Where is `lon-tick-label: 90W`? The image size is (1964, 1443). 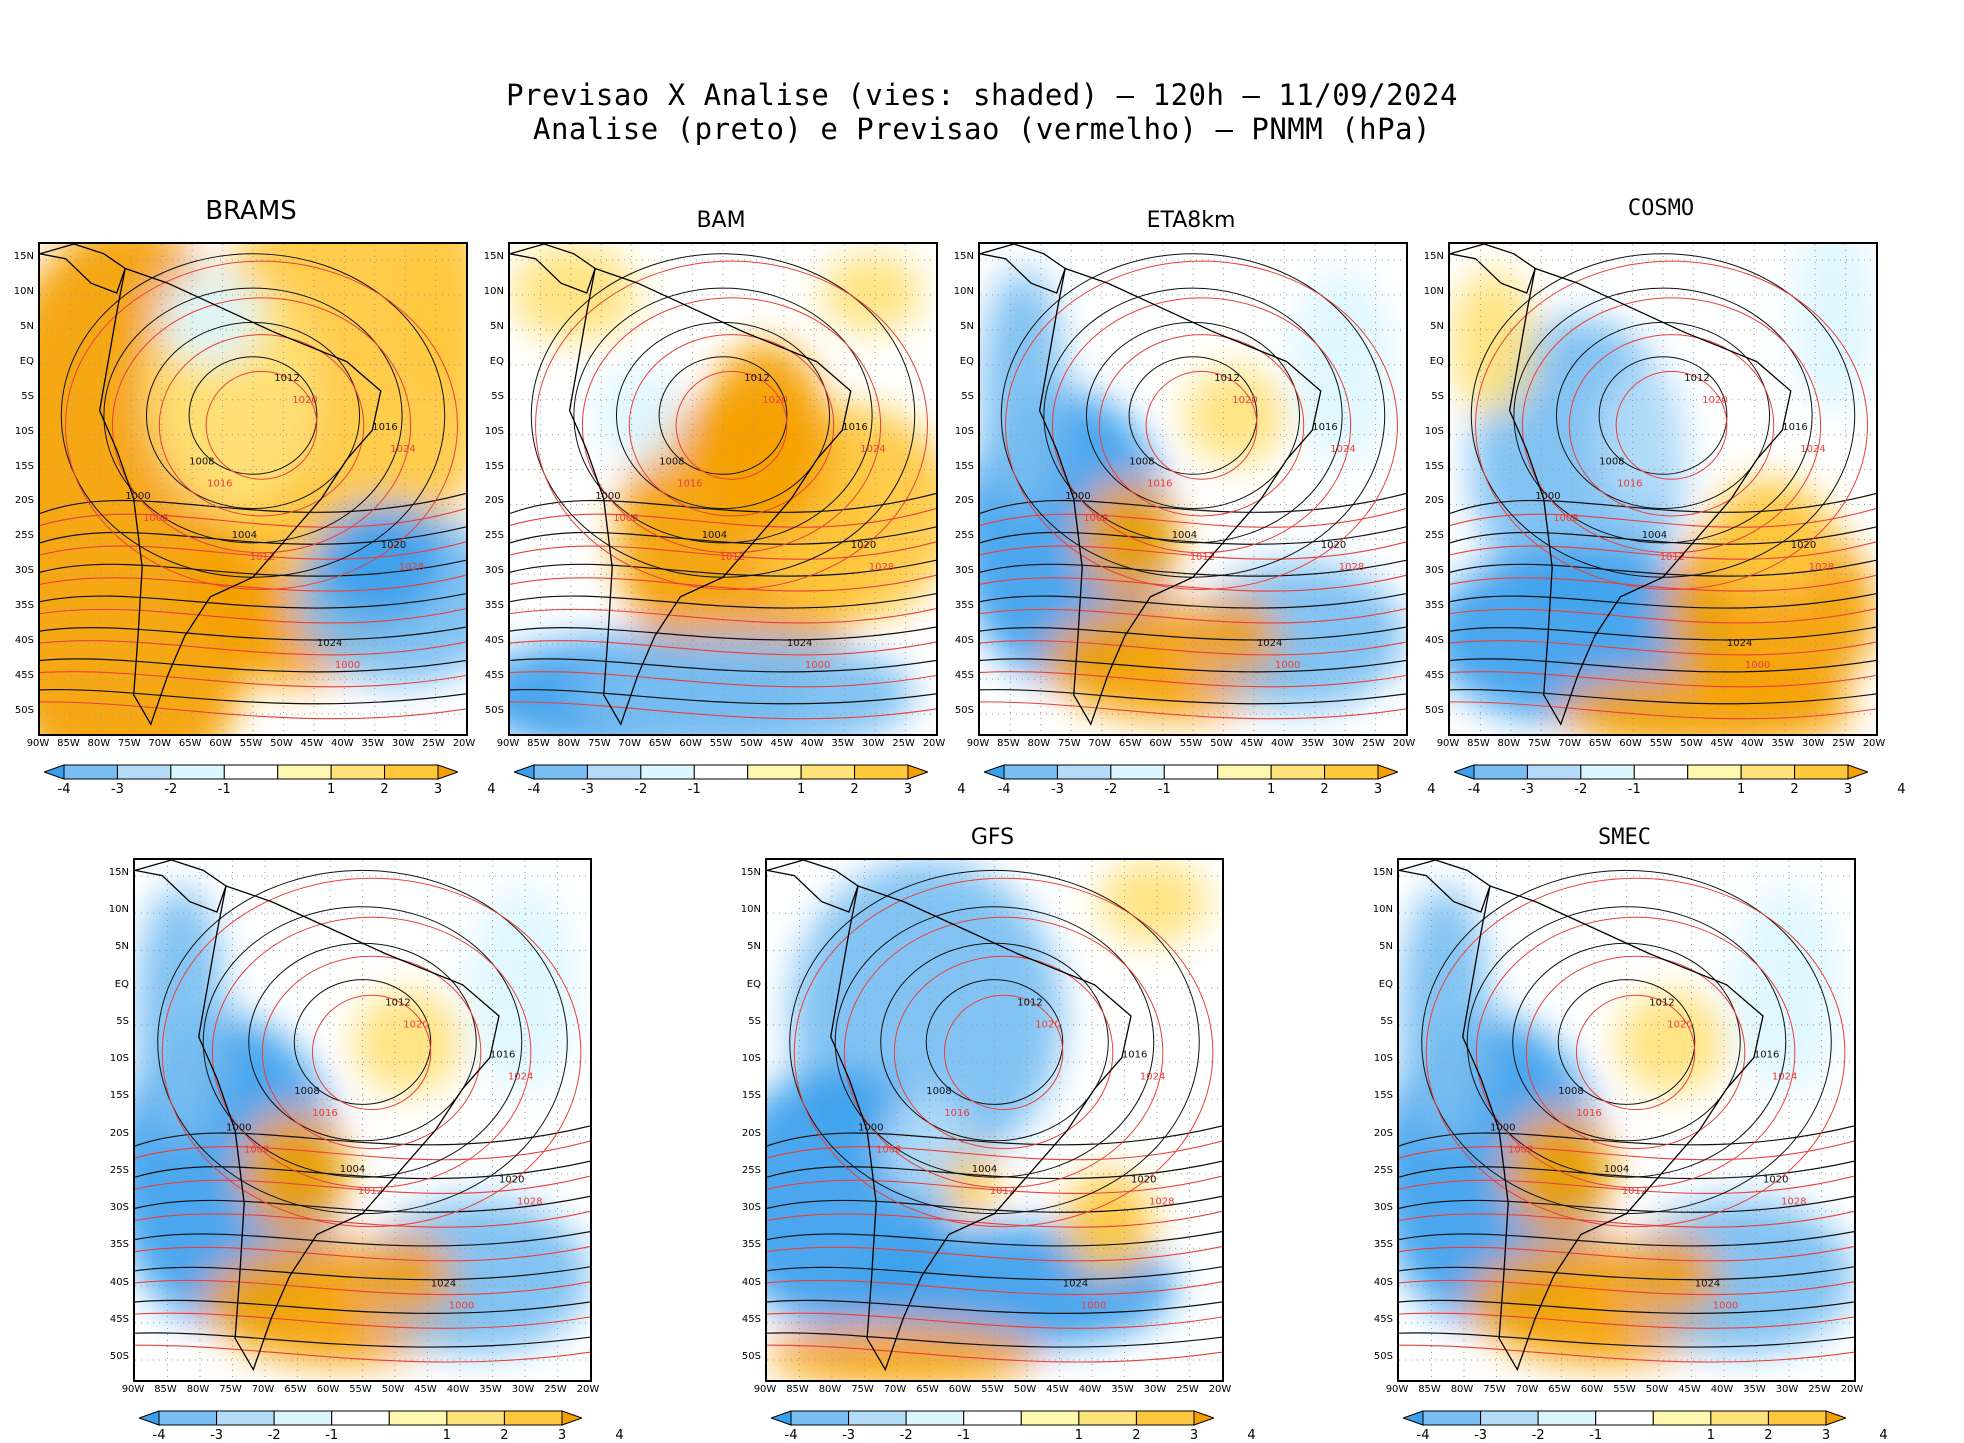 lon-tick-label: 90W is located at coordinates (38, 743).